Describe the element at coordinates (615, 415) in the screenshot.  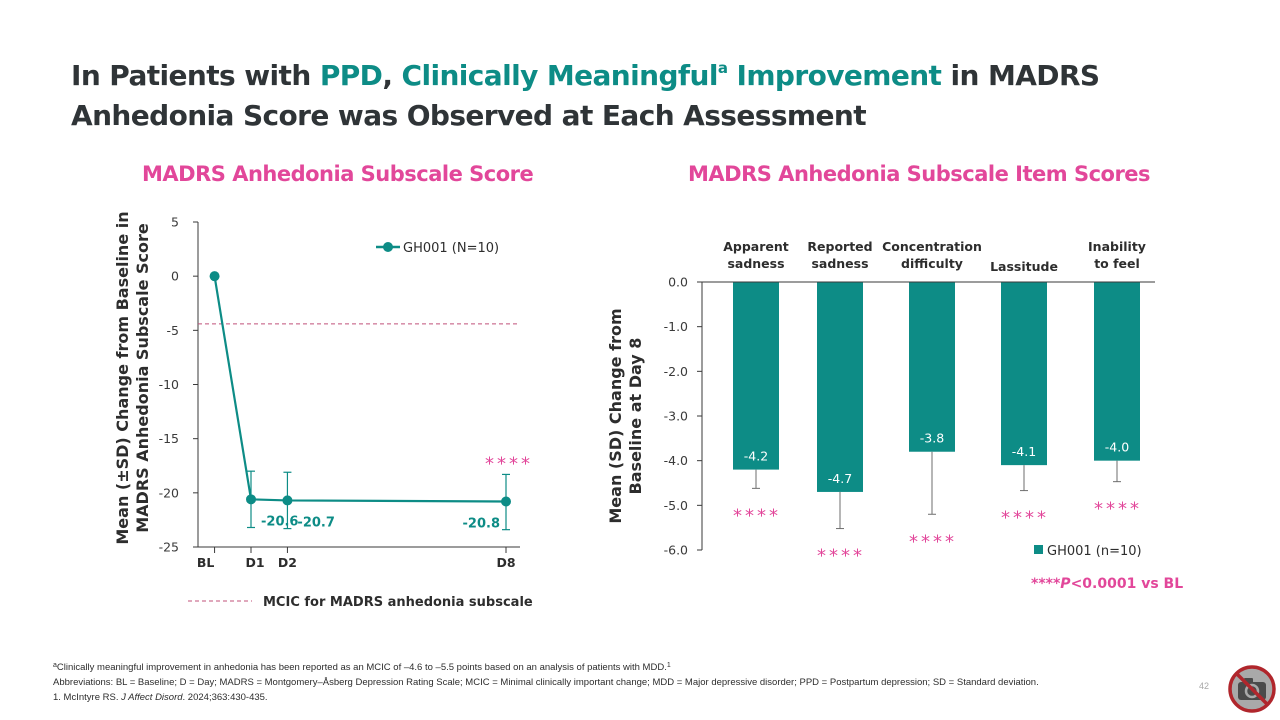
I see `y-axis-label-line: Mean (SD) Change from` at that location.